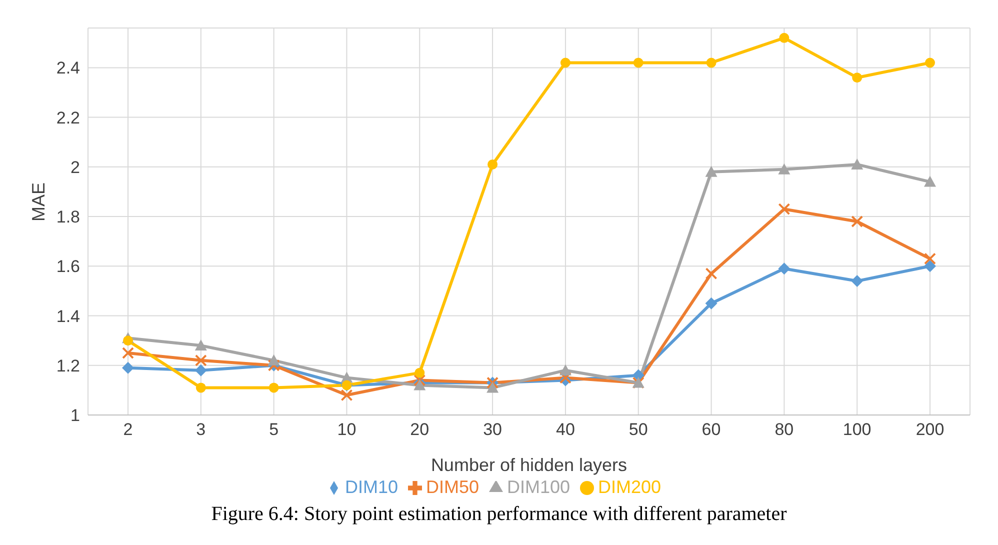 The image size is (998, 545). I want to click on x-tick-label: 2, so click(128, 430).